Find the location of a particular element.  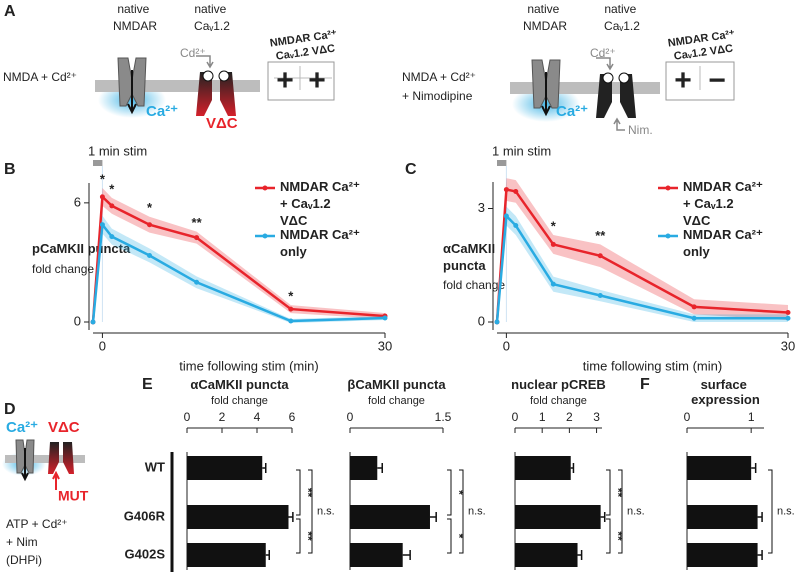

diagram-a-right is located at coordinates (622, 94).